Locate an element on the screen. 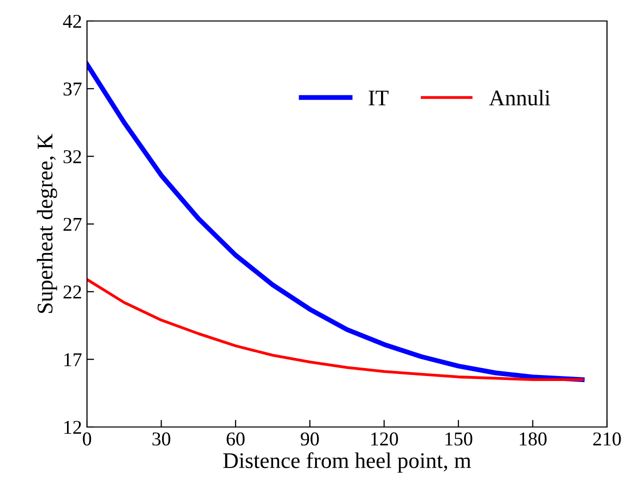  y-tick-label: 22 is located at coordinates (73, 292).